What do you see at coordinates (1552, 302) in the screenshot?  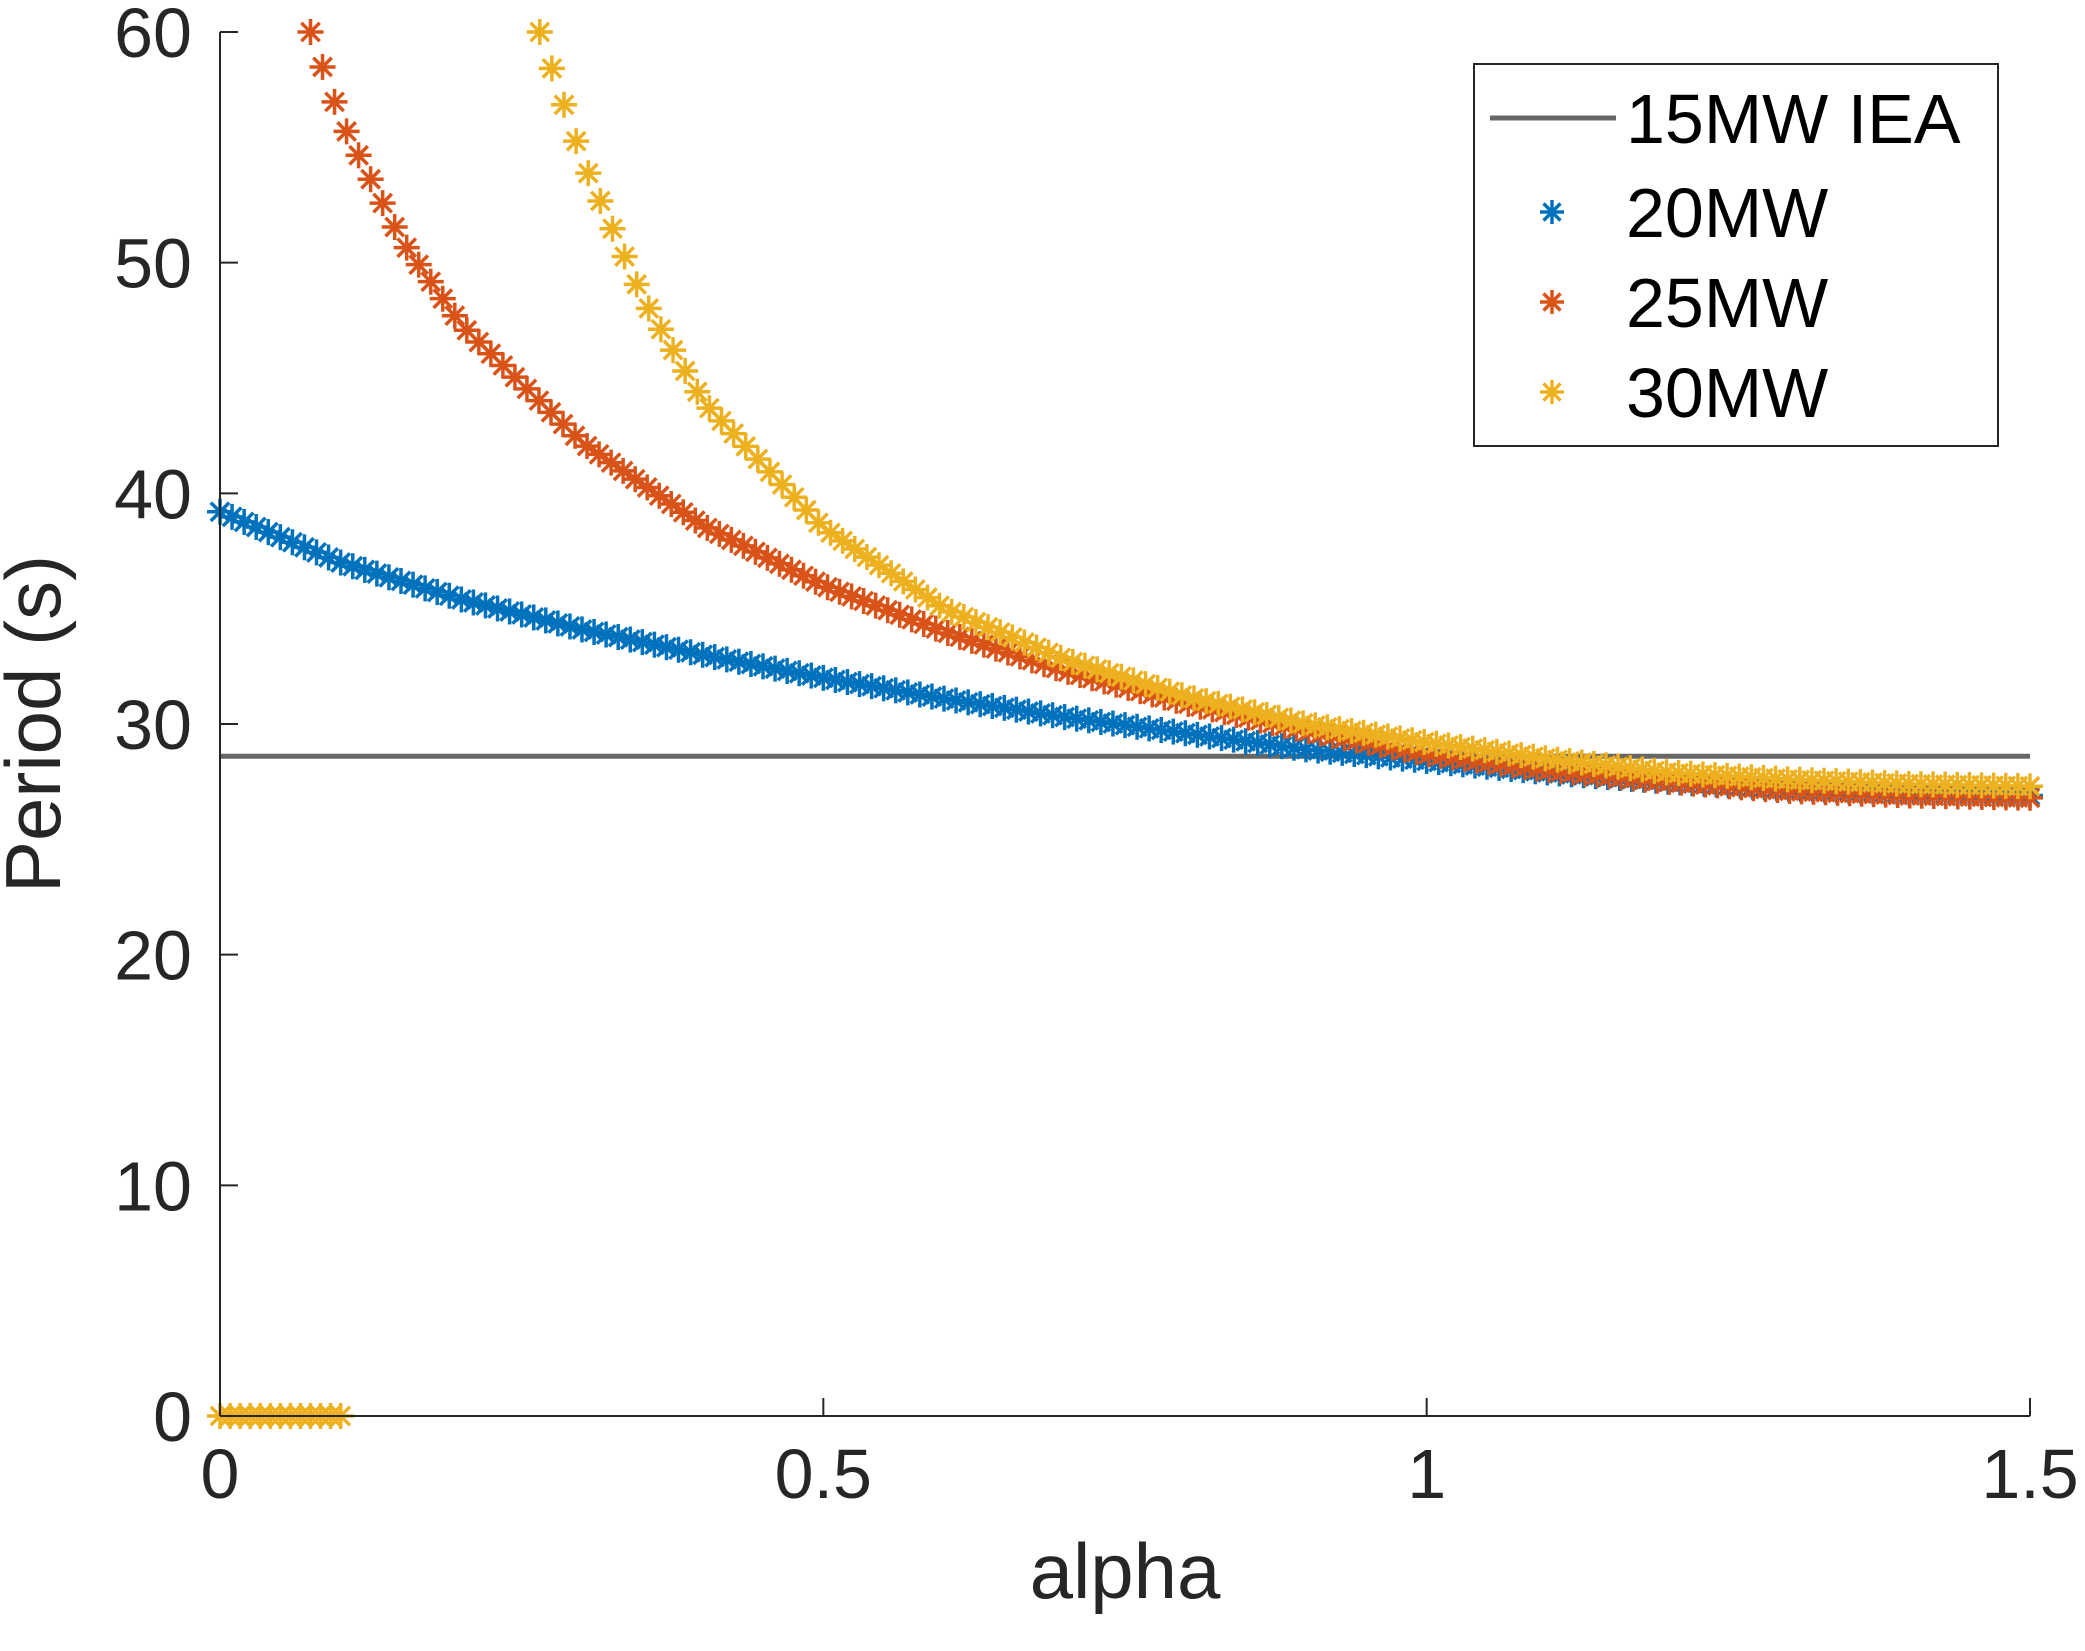 I see `legend-marker-25MW` at bounding box center [1552, 302].